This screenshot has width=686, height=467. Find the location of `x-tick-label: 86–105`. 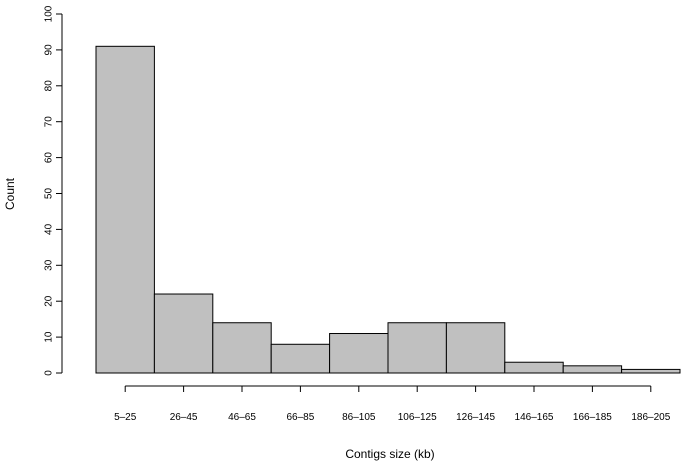

x-tick-label: 86–105 is located at coordinates (359, 417).